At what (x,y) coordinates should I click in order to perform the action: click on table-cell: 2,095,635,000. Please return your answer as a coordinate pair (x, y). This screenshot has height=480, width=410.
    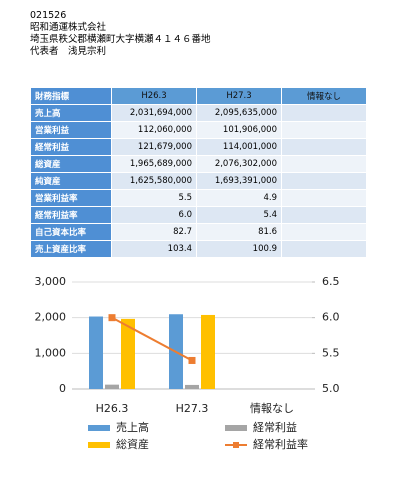
    Looking at the image, I should click on (239, 113).